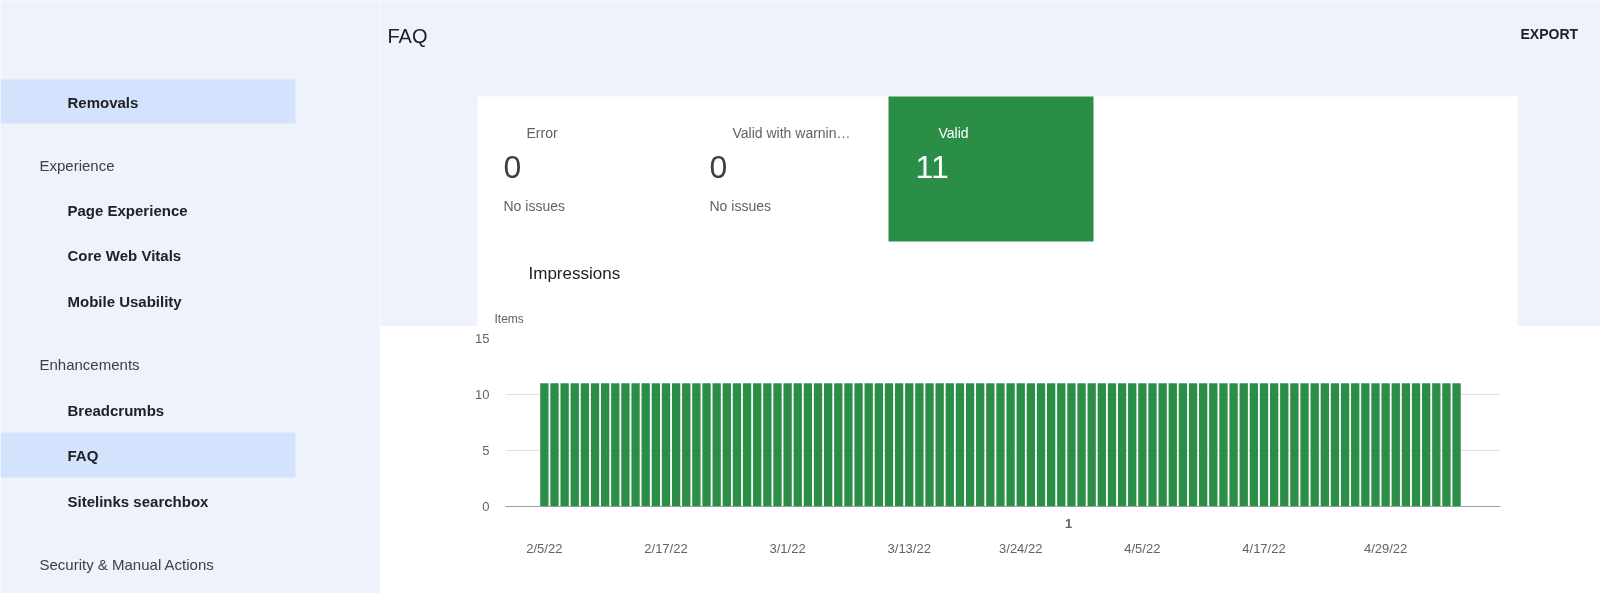 The image size is (1600, 593). I want to click on text: 0, so click(718, 166).